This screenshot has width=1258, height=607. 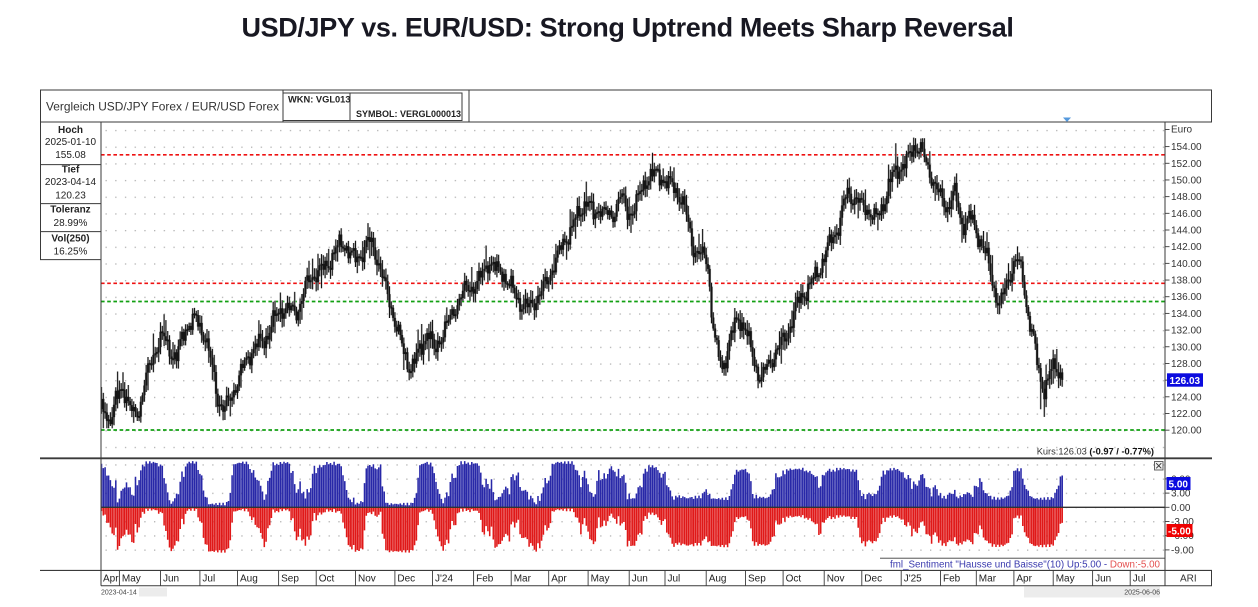 What do you see at coordinates (913, 579) in the screenshot?
I see `svg-text: J'25` at bounding box center [913, 579].